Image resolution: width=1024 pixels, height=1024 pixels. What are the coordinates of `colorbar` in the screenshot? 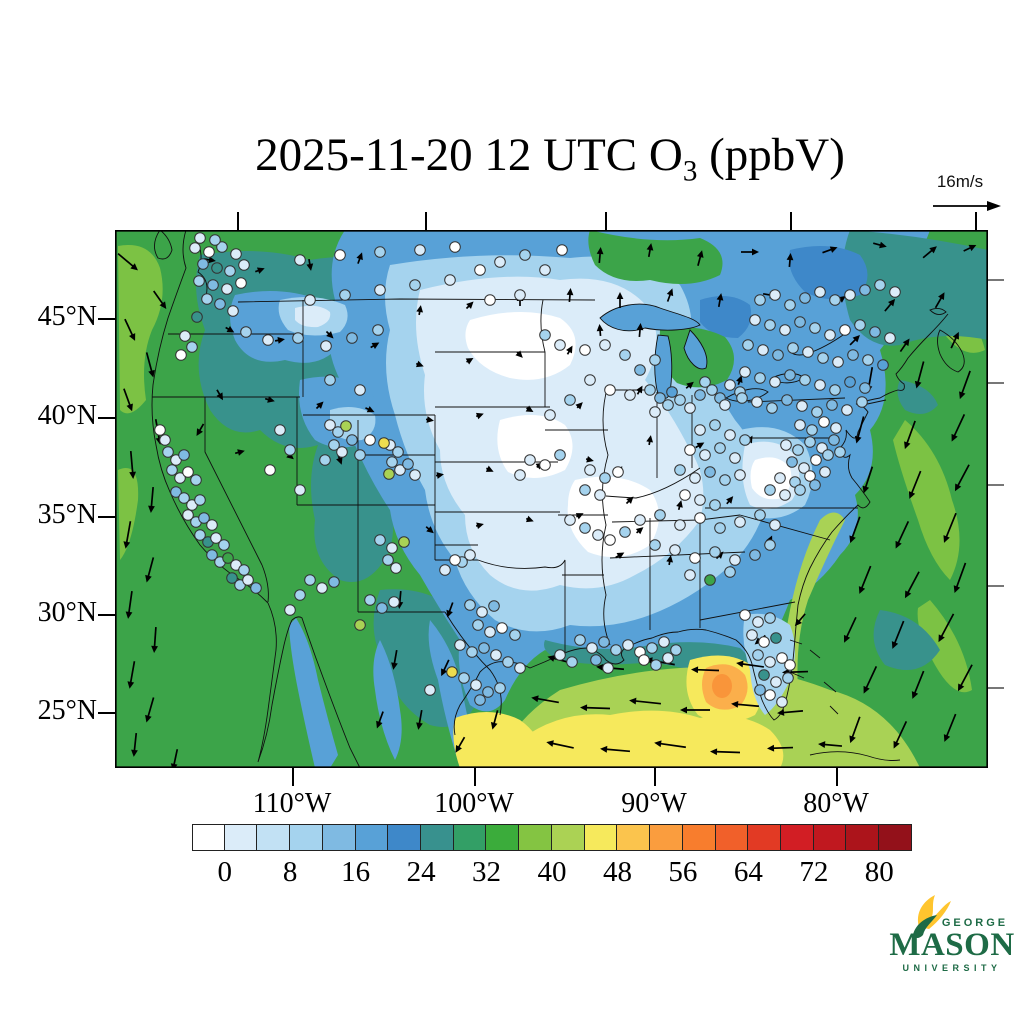 It's located at (552, 837).